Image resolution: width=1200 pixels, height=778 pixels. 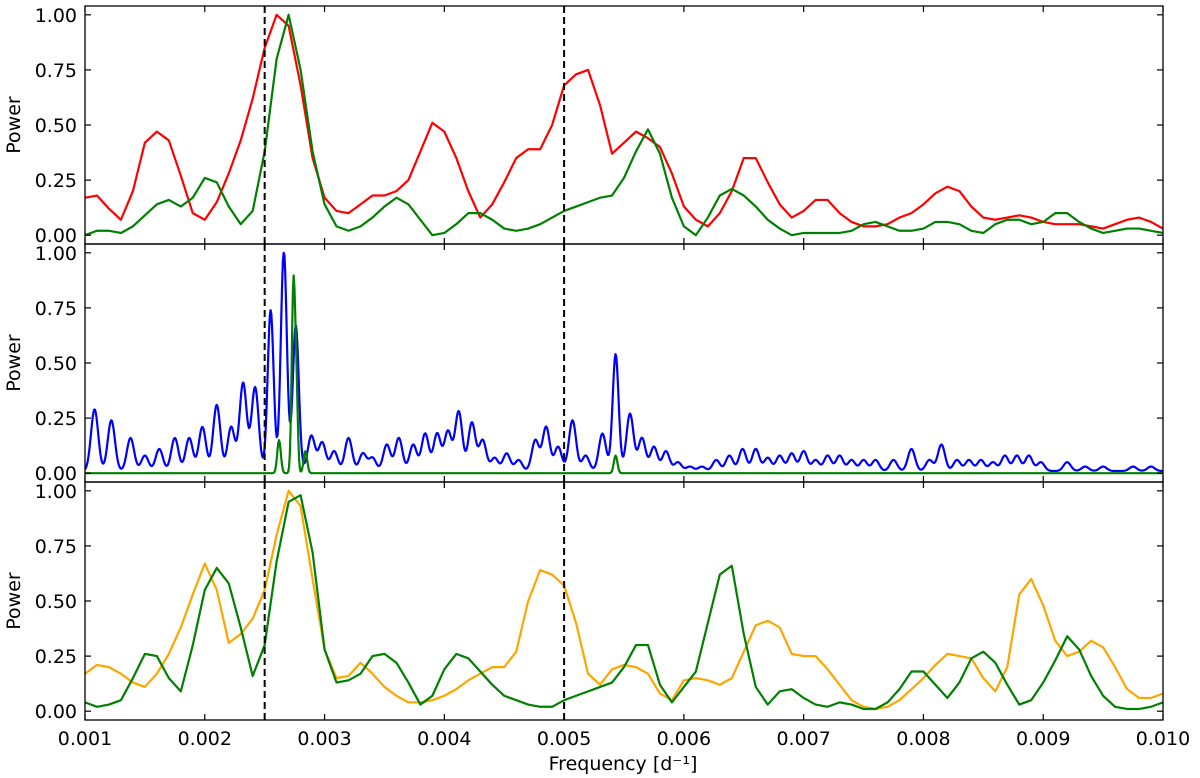 I want to click on x-tick-label: 0.008, so click(x=923, y=739).